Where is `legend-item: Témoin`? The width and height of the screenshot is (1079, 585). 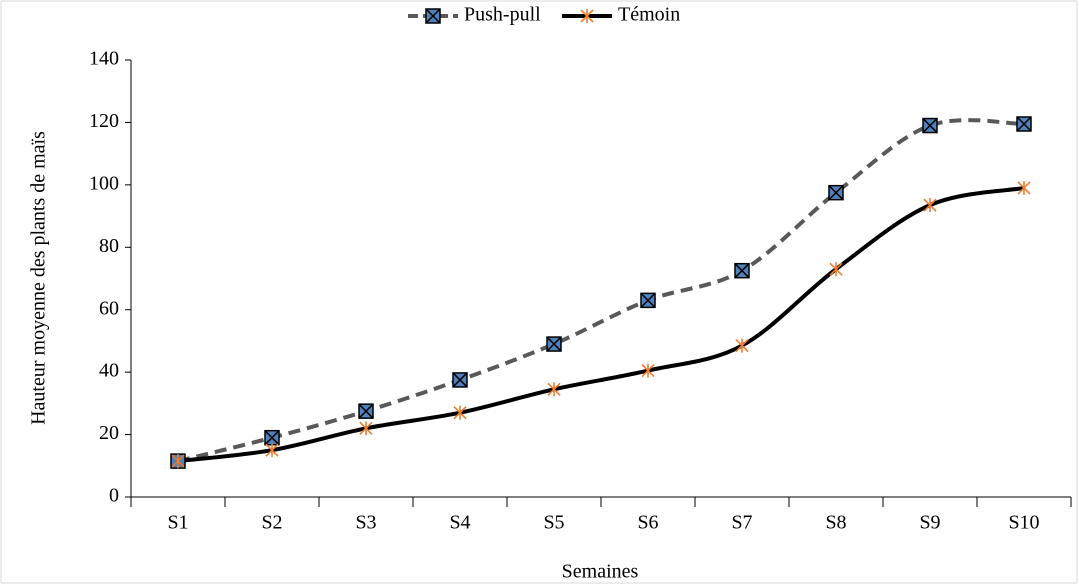
legend-item: Témoin is located at coordinates (621, 15).